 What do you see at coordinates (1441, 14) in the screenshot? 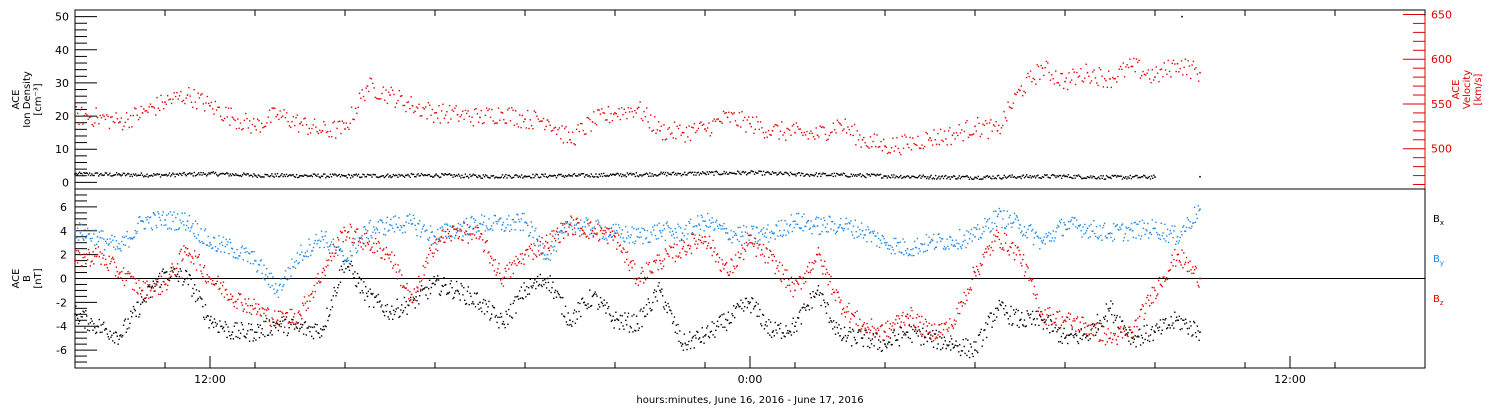
I see `top-right-tick-label: 650` at bounding box center [1441, 14].